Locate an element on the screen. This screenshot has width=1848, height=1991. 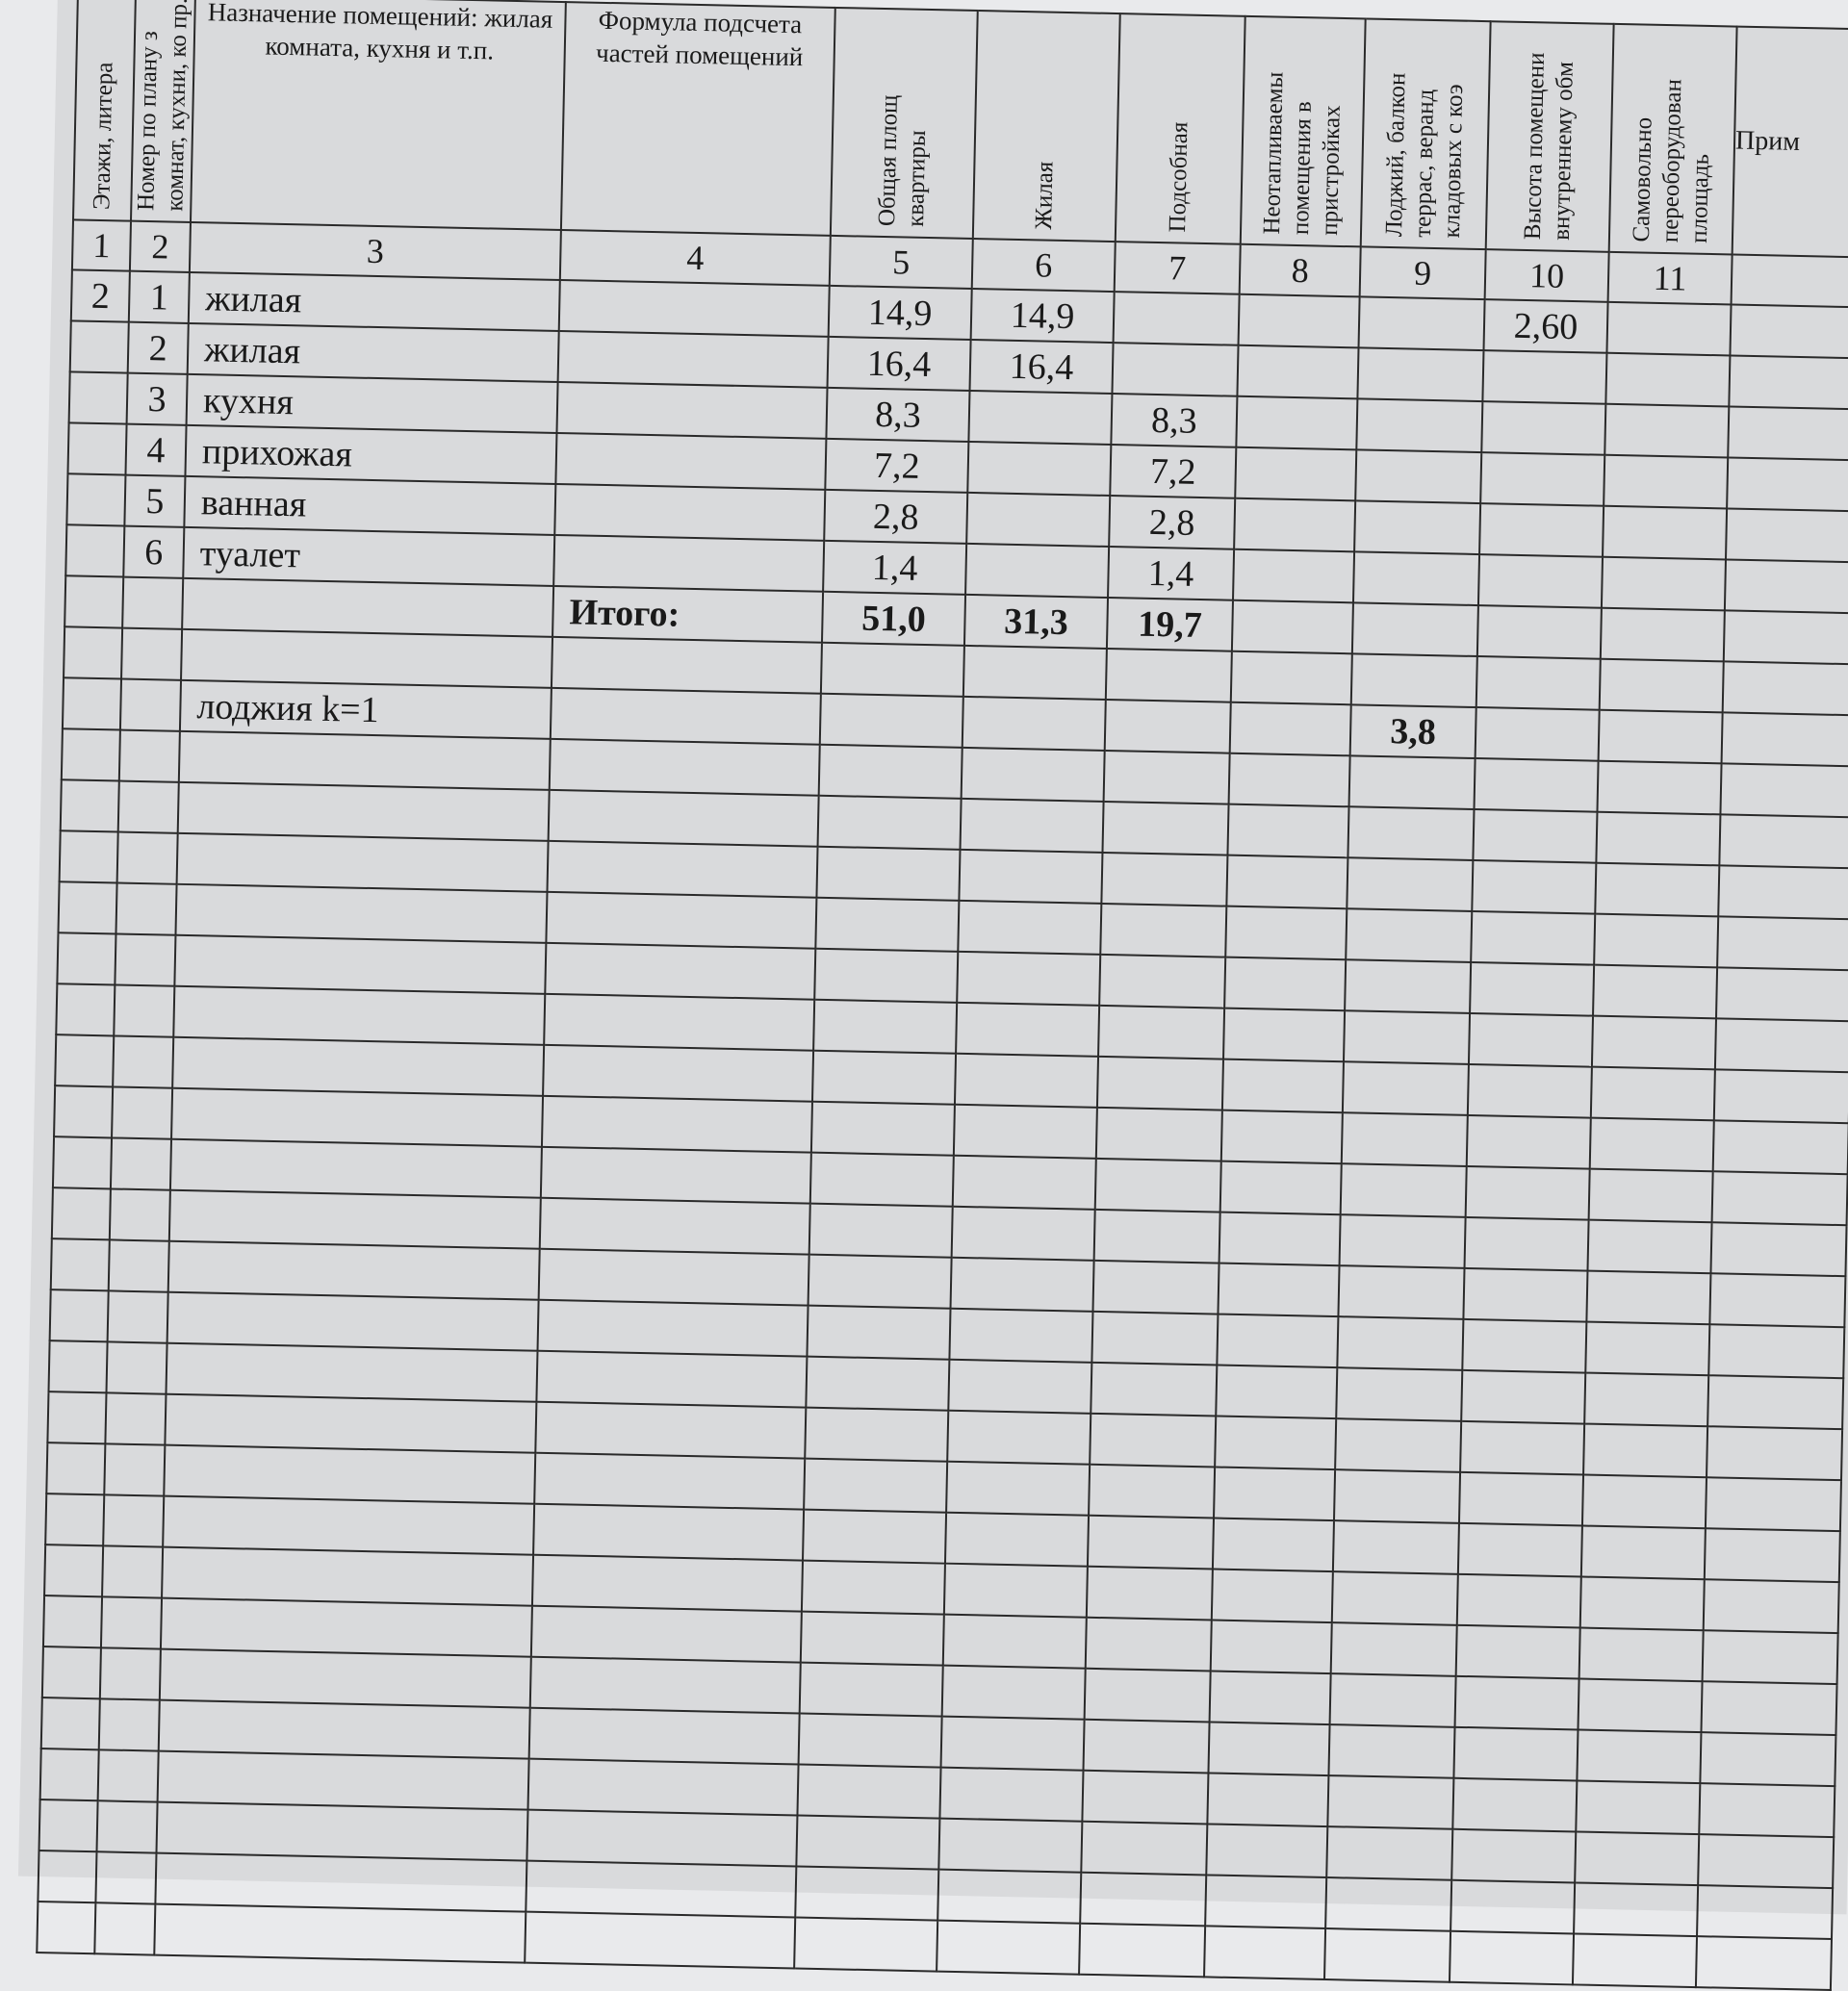
room-height is located at coordinates (1542, 479).